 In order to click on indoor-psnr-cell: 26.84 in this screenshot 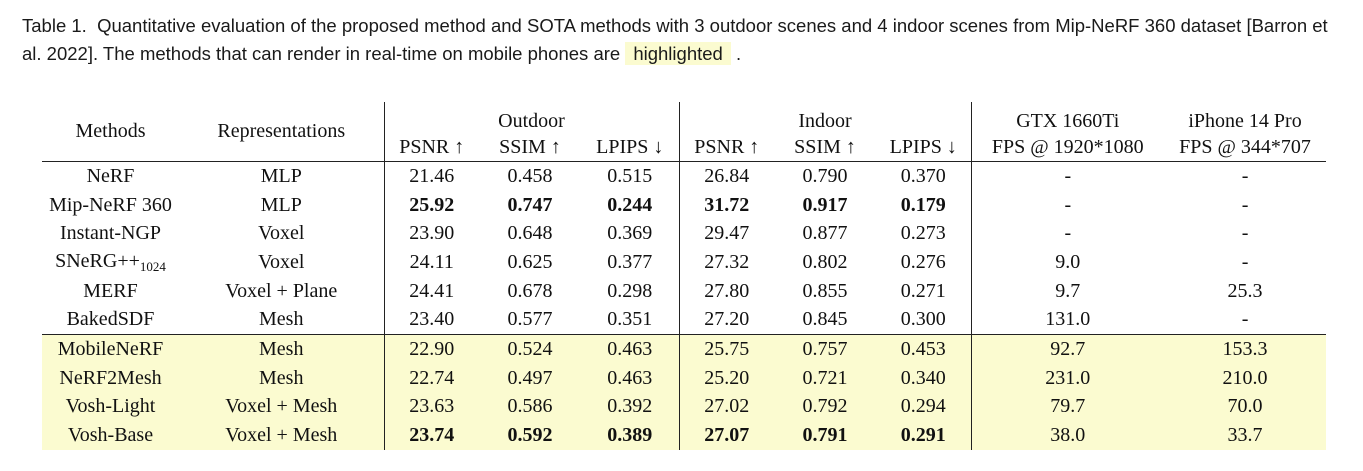, I will do `click(726, 176)`.